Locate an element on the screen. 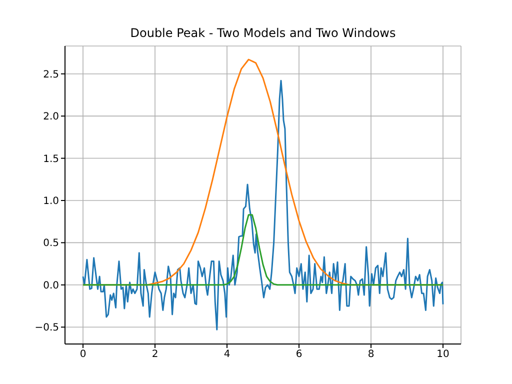  x-tick-label: 4 is located at coordinates (227, 354).